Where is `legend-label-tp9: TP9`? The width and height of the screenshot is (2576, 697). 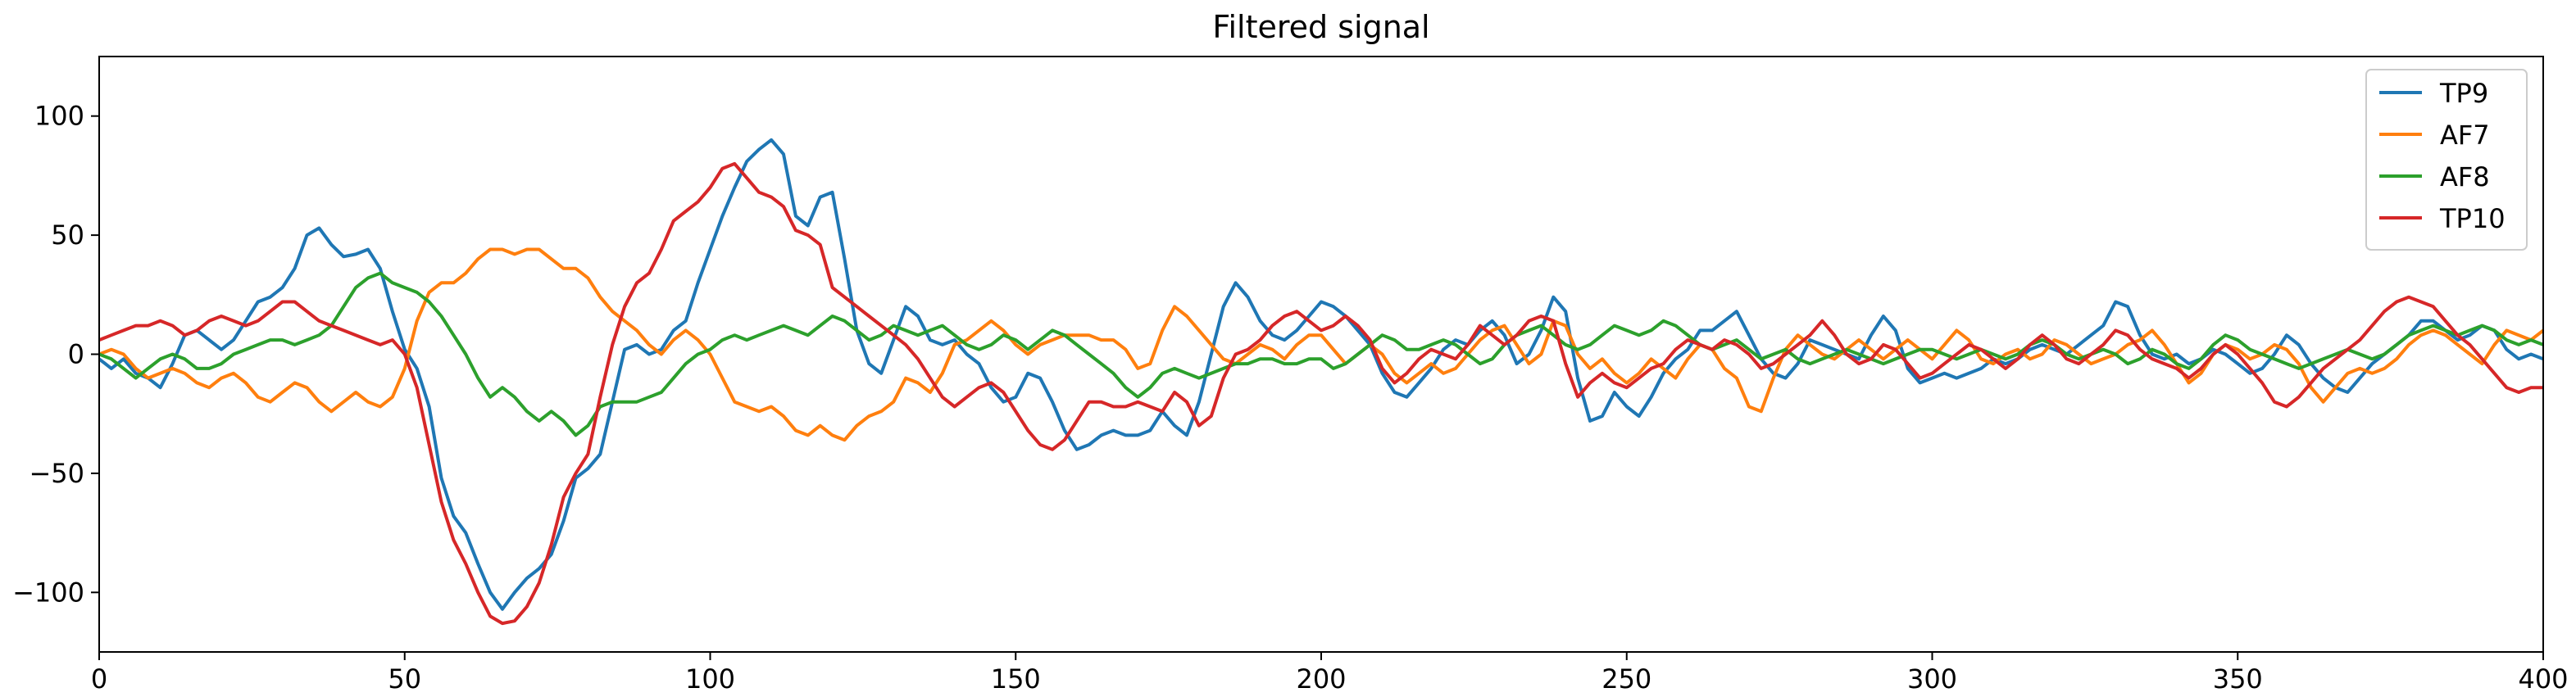
legend-label-tp9: TP9 is located at coordinates (2463, 93).